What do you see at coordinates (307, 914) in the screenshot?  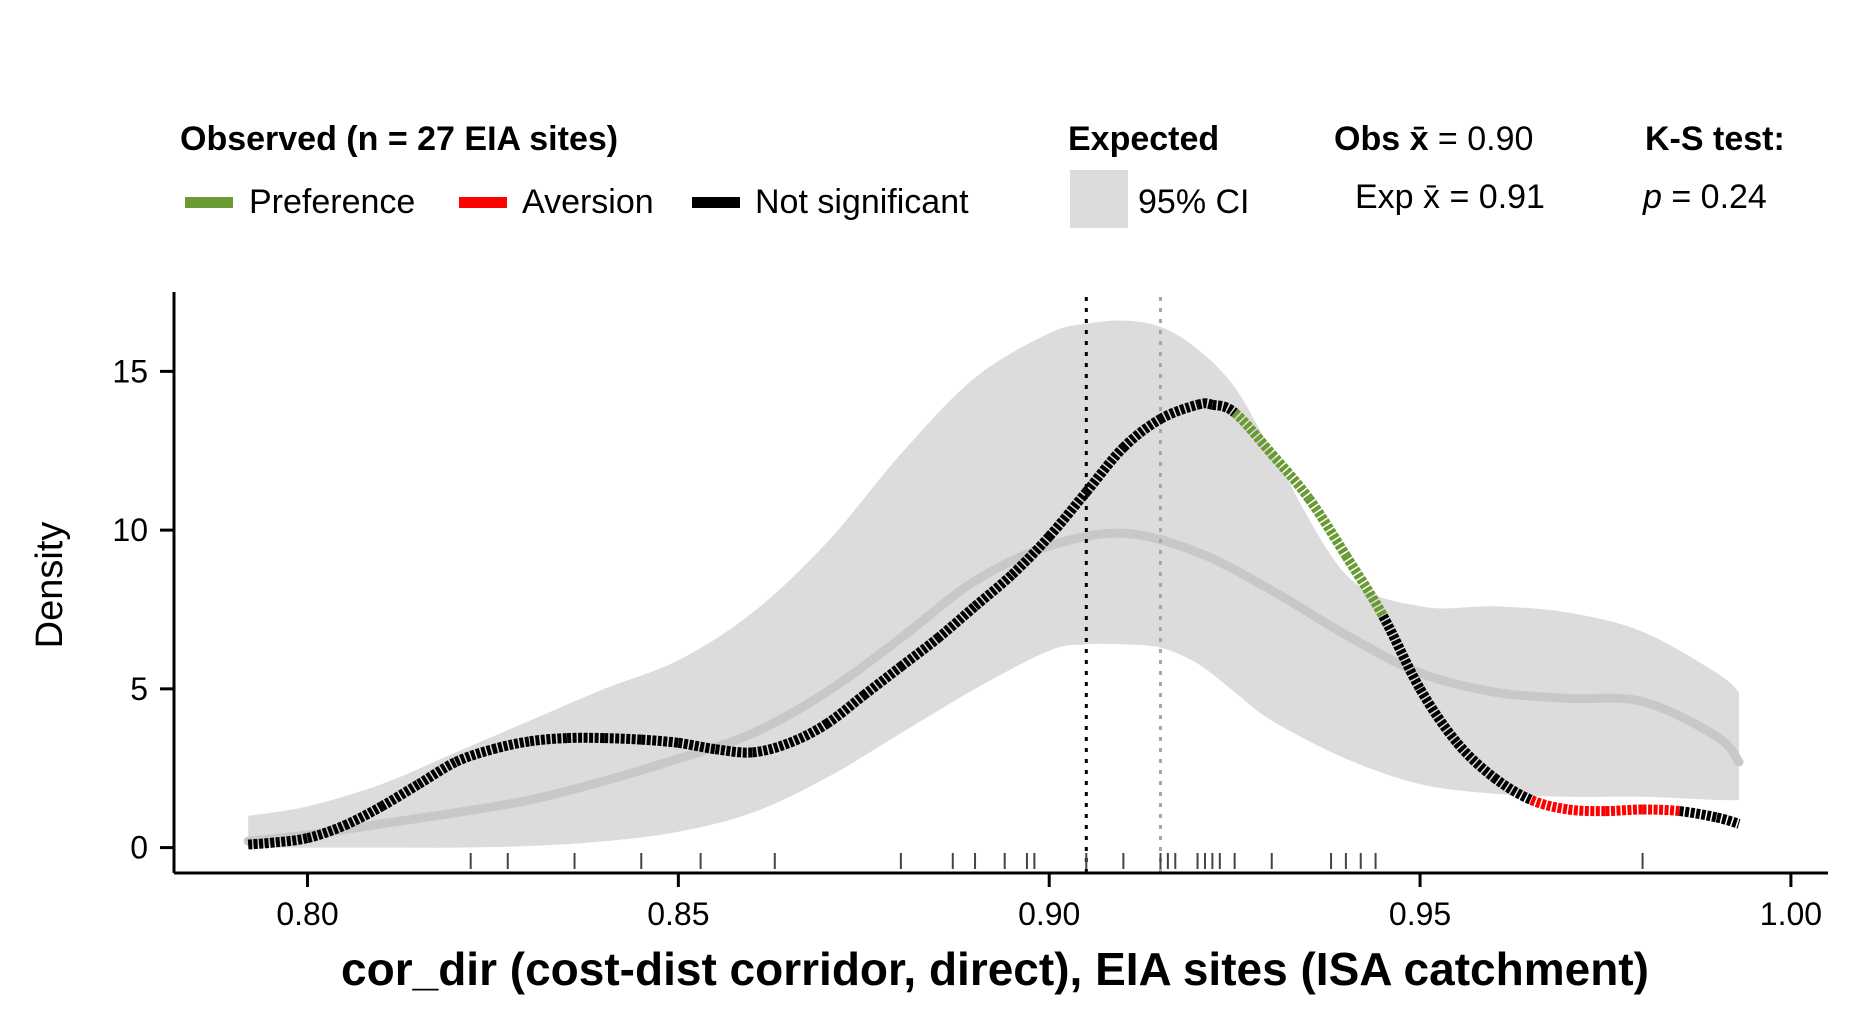 I see `x-tick-label: 0.80` at bounding box center [307, 914].